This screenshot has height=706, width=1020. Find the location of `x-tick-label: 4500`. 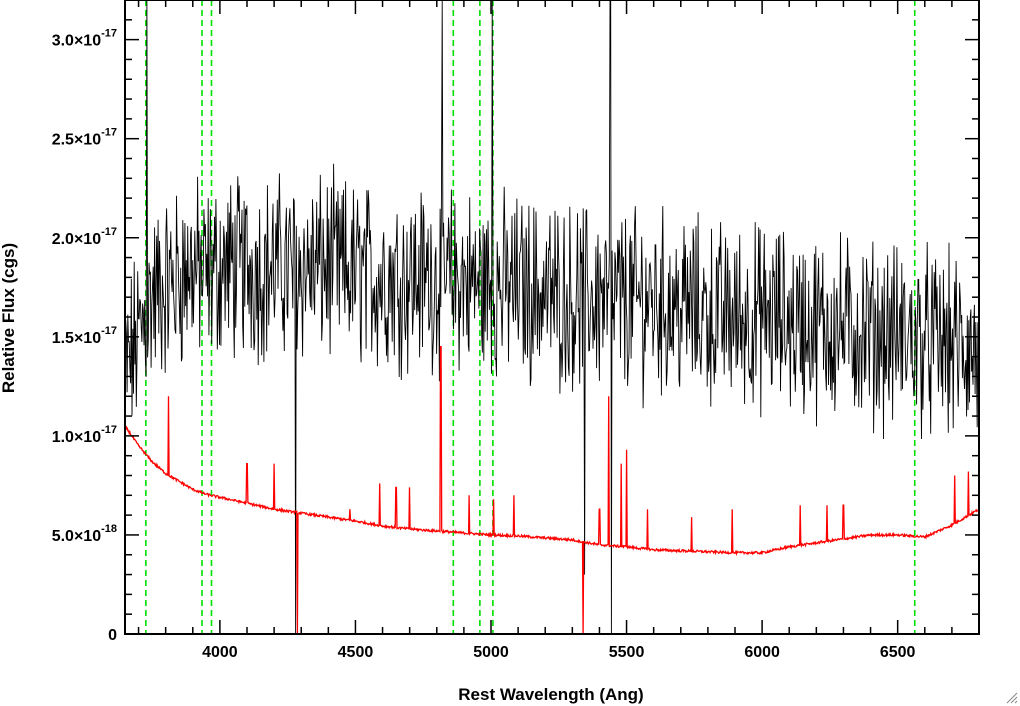

x-tick-label: 4500 is located at coordinates (356, 652).